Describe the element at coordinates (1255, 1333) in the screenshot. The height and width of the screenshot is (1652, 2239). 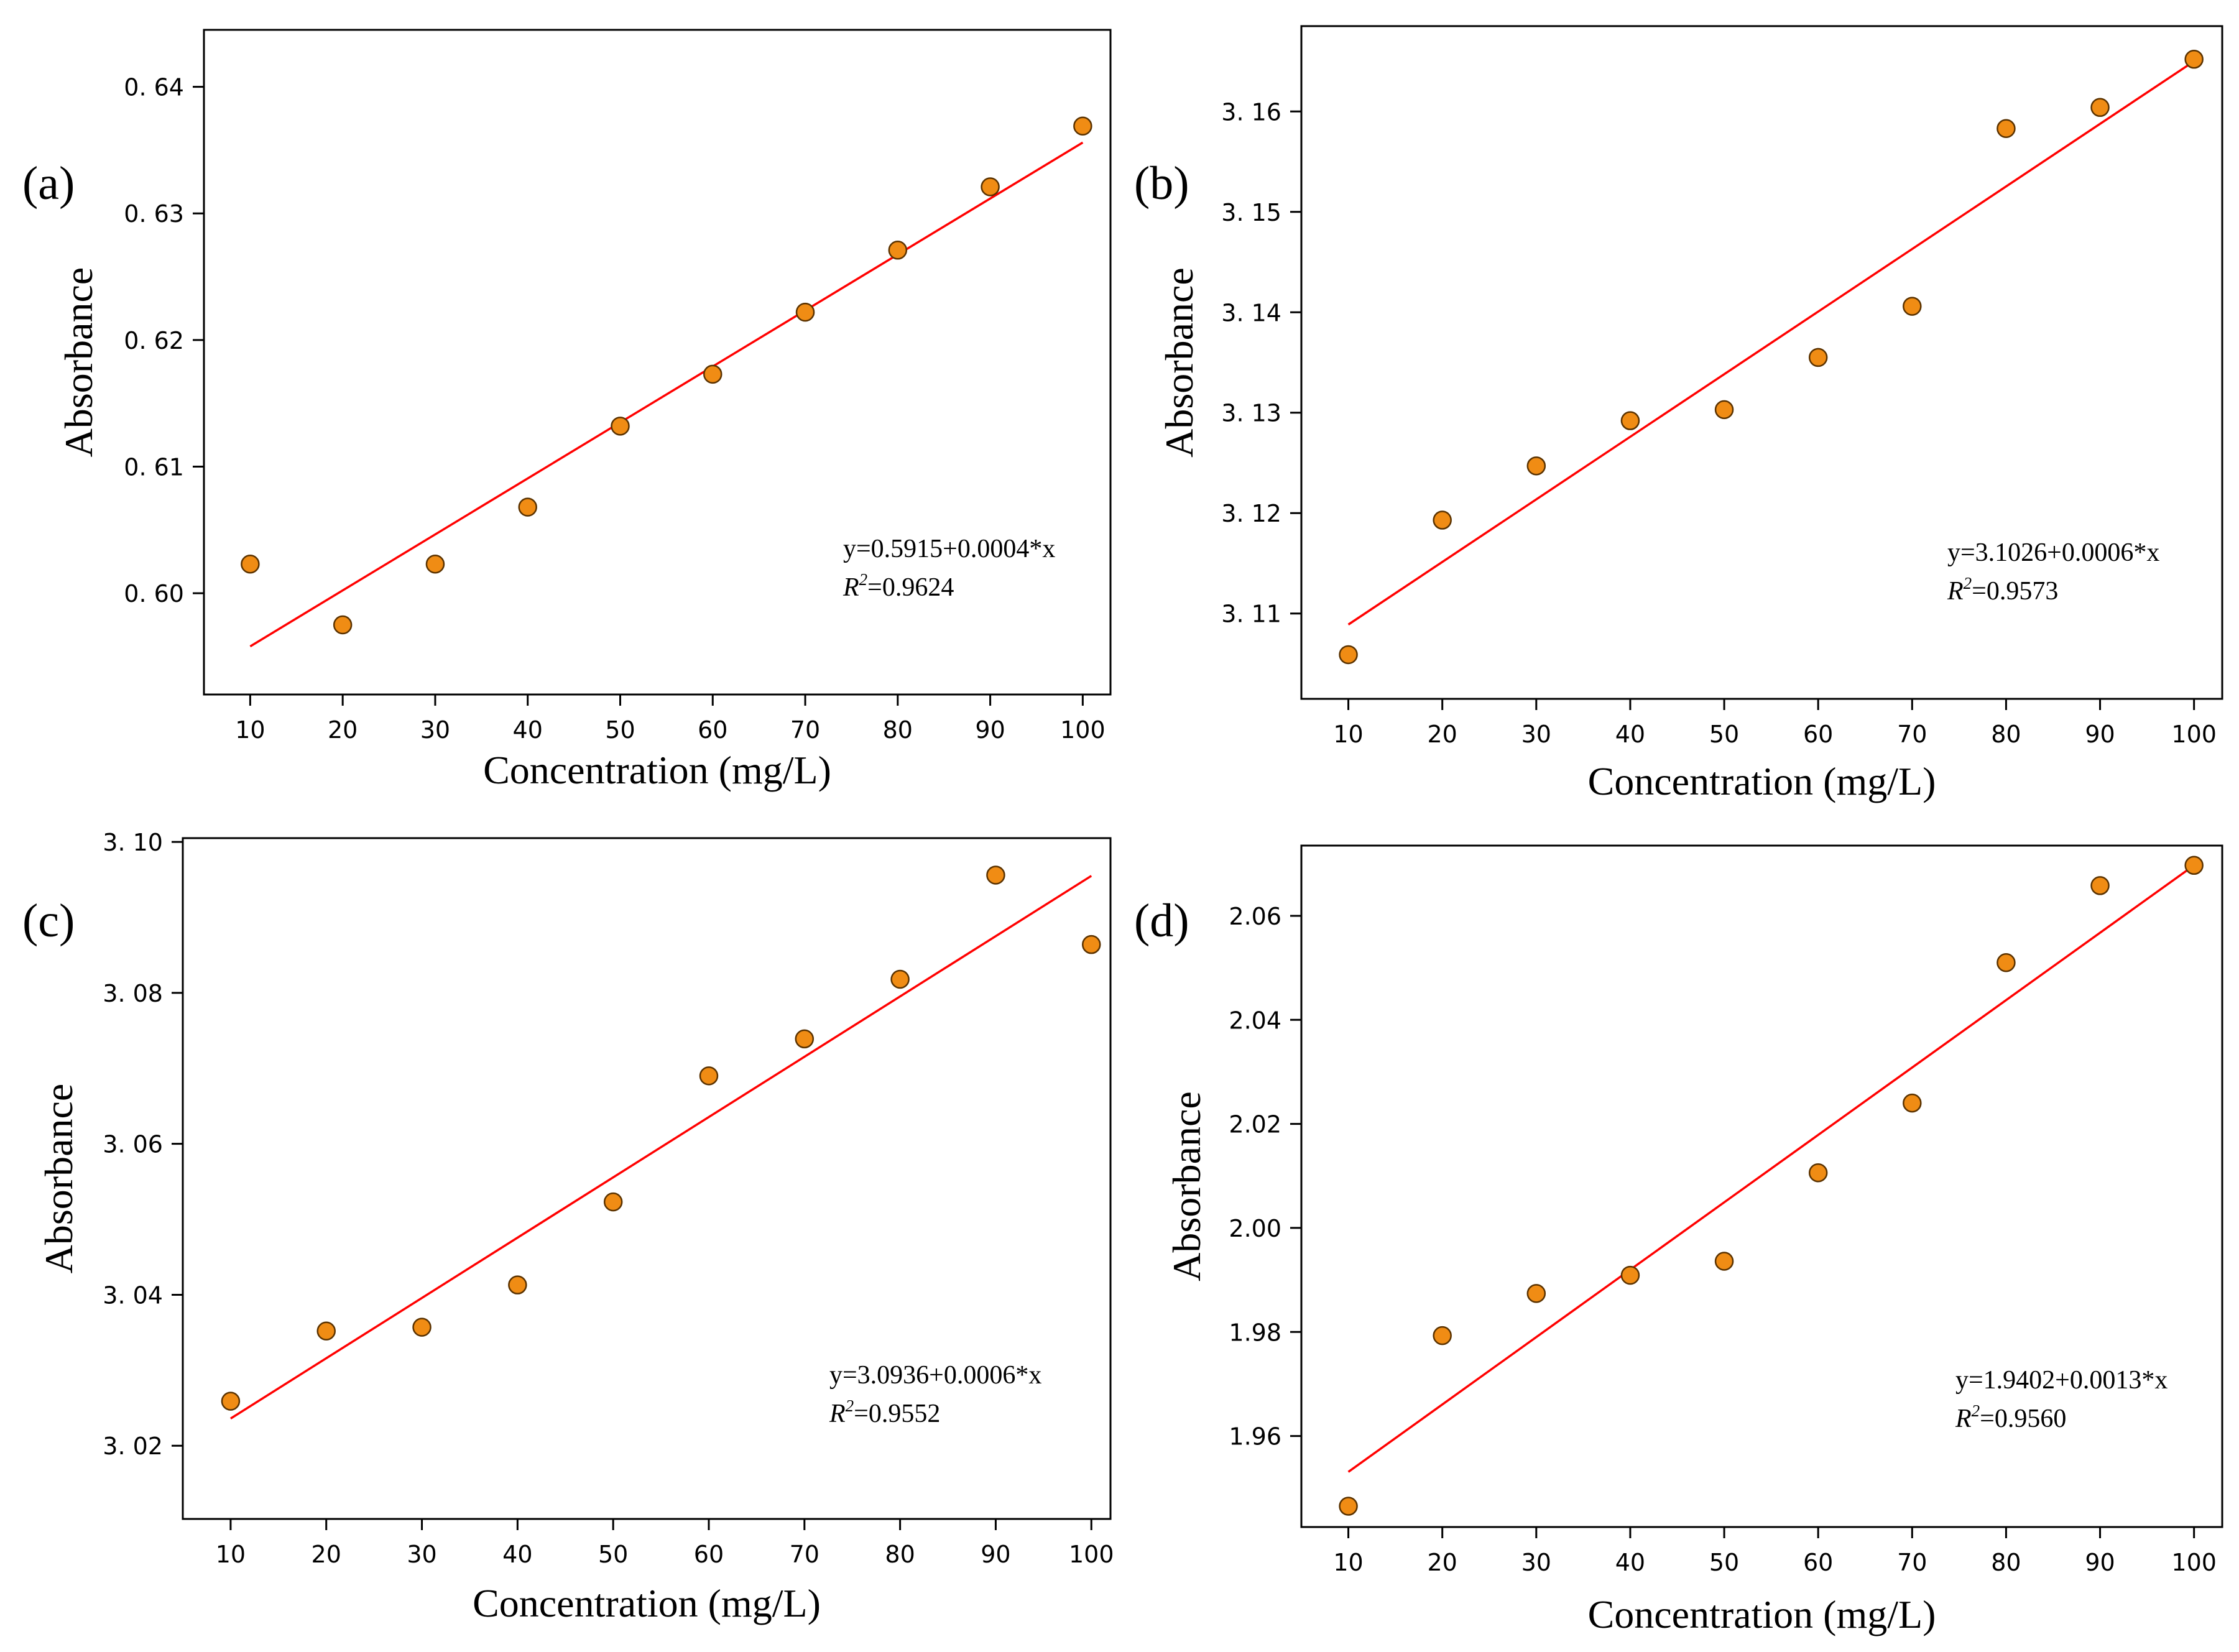
I see `y-tick-label: 1.98` at that location.